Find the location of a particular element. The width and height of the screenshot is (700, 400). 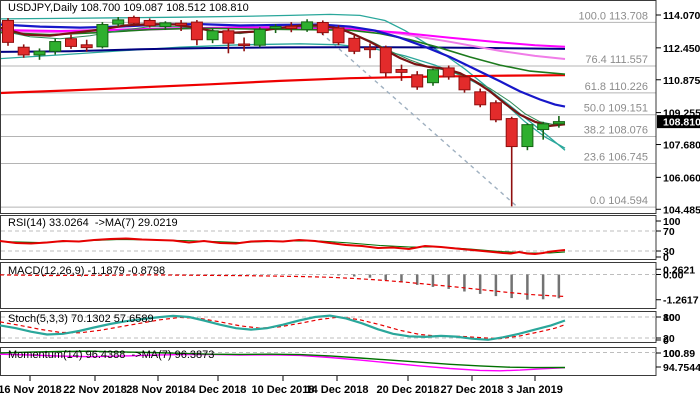

momentum-border is located at coordinates (328, 361).